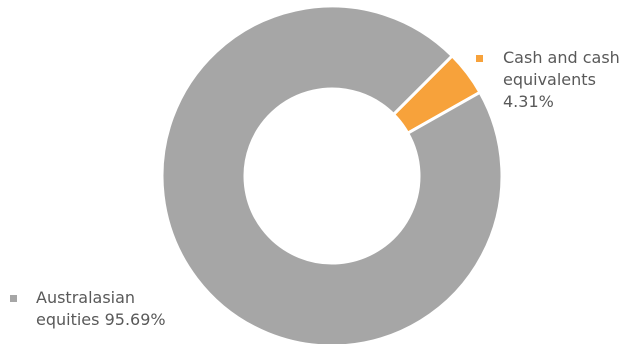 This screenshot has height=344, width=630. I want to click on legend-swatch-cash, so click(479, 58).